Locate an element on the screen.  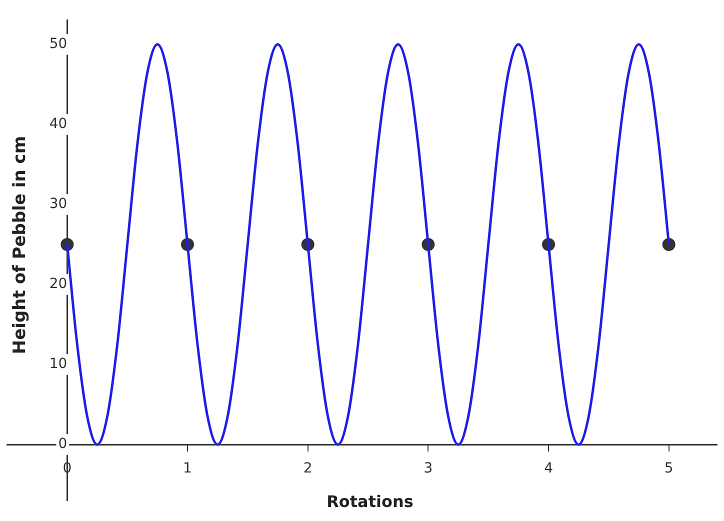
y-tick-label: 0 is located at coordinates (63, 444).